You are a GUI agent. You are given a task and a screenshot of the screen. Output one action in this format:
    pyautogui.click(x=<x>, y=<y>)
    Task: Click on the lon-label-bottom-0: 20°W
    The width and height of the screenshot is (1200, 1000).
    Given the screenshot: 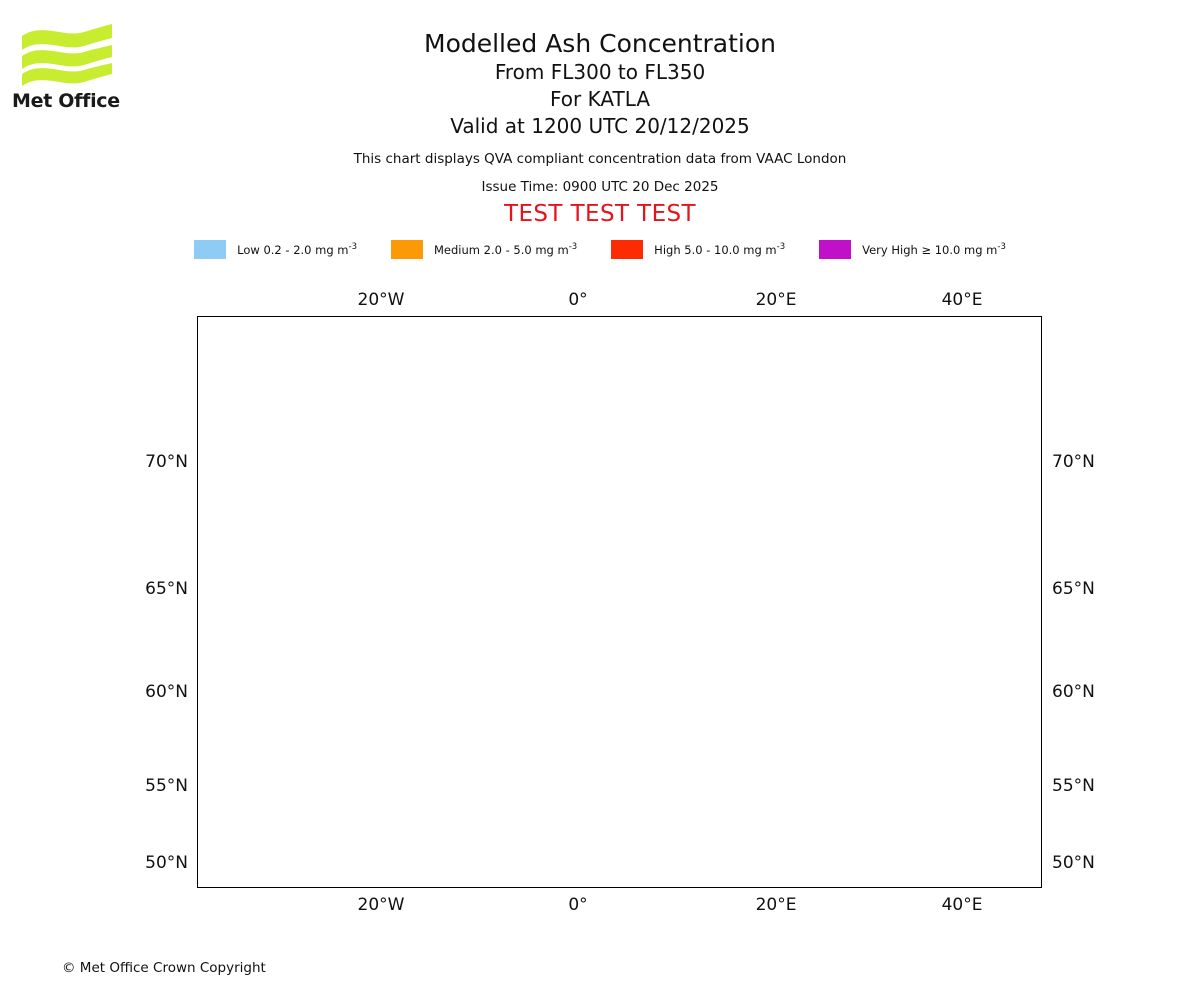 What is the action you would take?
    pyautogui.click(x=381, y=905)
    